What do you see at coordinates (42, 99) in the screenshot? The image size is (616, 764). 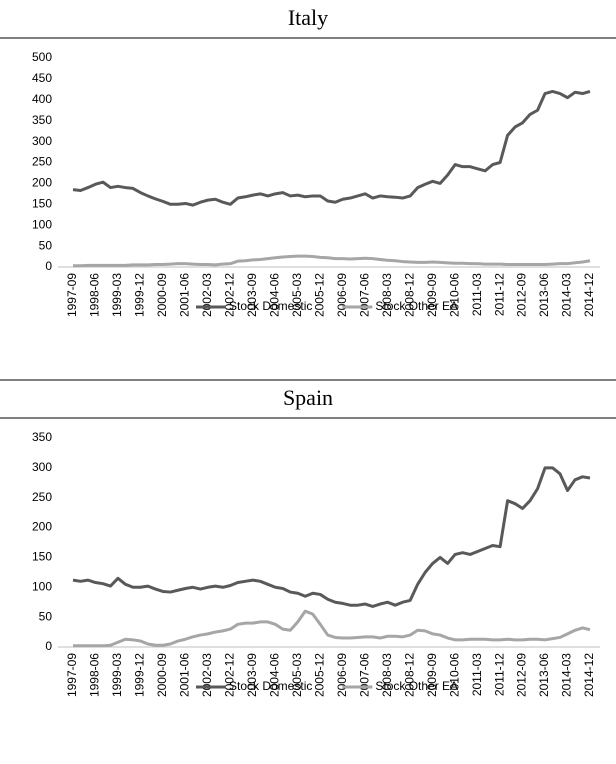 I see `y-tick-label: 400` at bounding box center [42, 99].